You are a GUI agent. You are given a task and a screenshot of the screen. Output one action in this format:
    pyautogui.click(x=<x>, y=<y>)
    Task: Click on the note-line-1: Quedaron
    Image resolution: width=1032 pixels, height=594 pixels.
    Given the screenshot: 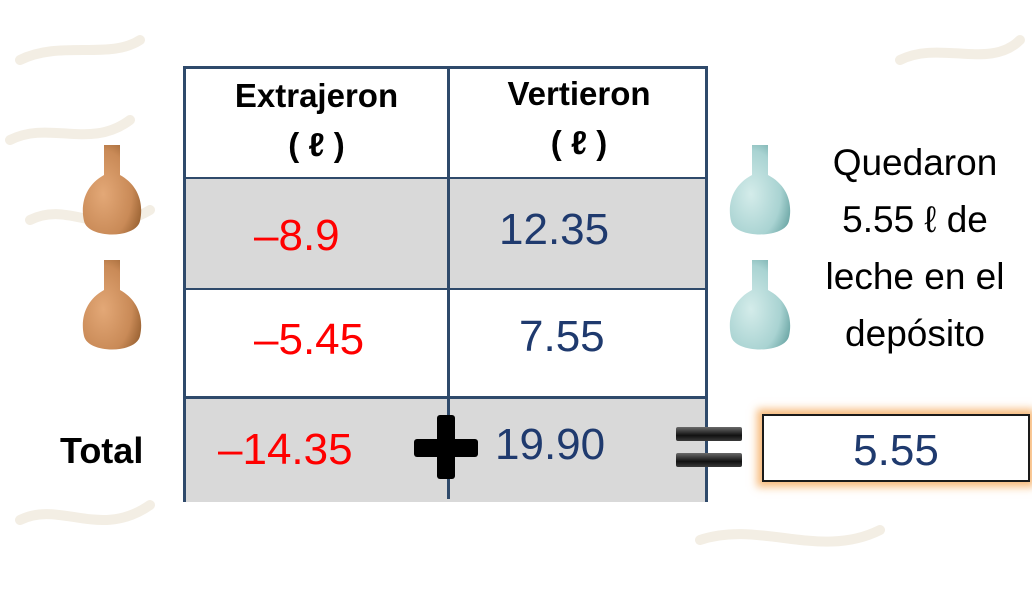 What is the action you would take?
    pyautogui.click(x=915, y=162)
    